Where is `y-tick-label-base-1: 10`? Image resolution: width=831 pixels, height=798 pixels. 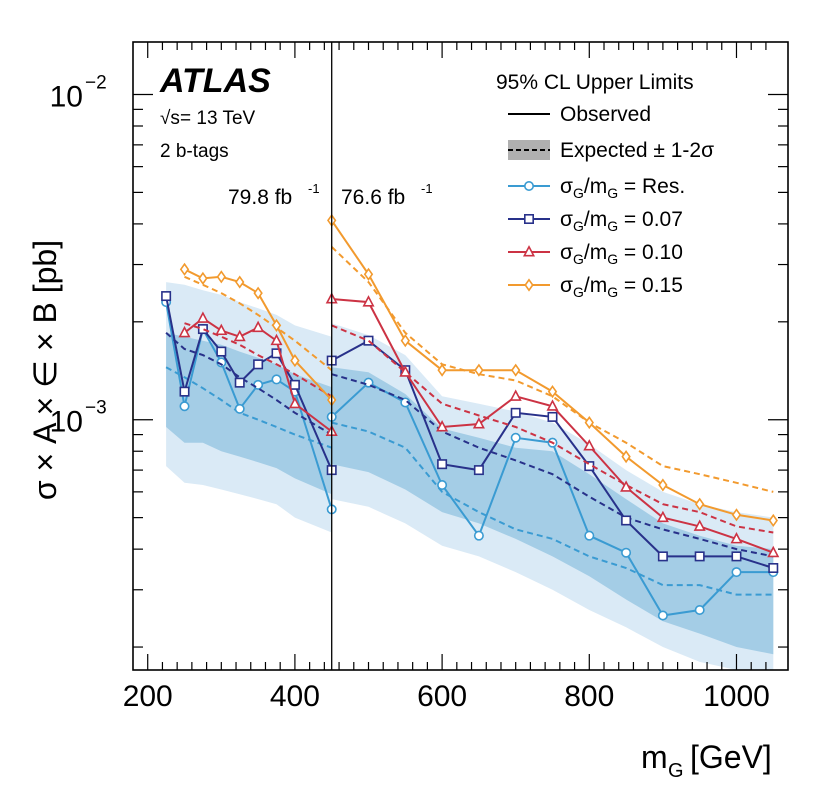
y-tick-label-base-1: 10 is located at coordinates (66, 96).